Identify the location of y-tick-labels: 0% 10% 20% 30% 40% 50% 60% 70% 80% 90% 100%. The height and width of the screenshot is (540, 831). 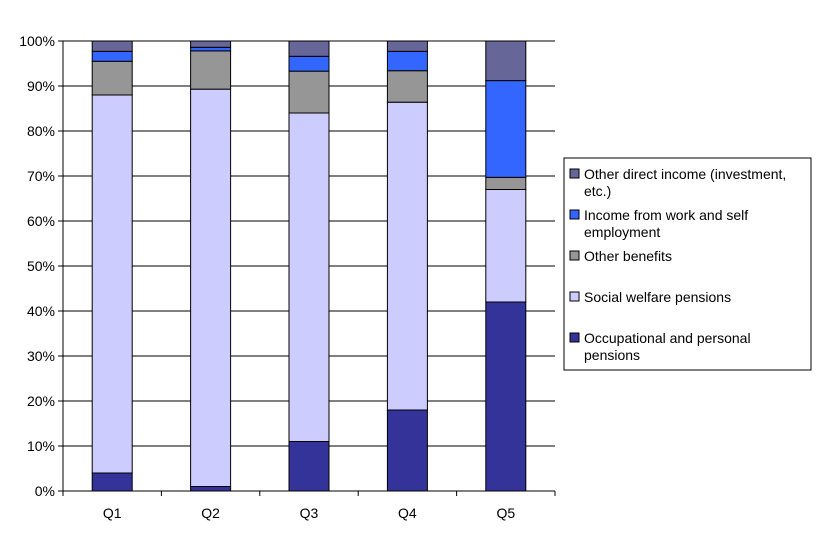
(37, 266).